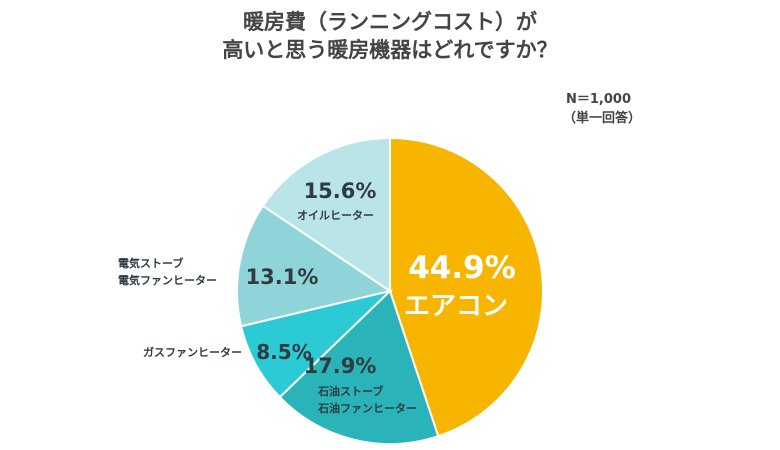 Image resolution: width=780 pixels, height=450 pixels. Describe the element at coordinates (340, 366) in the screenshot. I see `value-label-kerosene: 17.9%` at that location.